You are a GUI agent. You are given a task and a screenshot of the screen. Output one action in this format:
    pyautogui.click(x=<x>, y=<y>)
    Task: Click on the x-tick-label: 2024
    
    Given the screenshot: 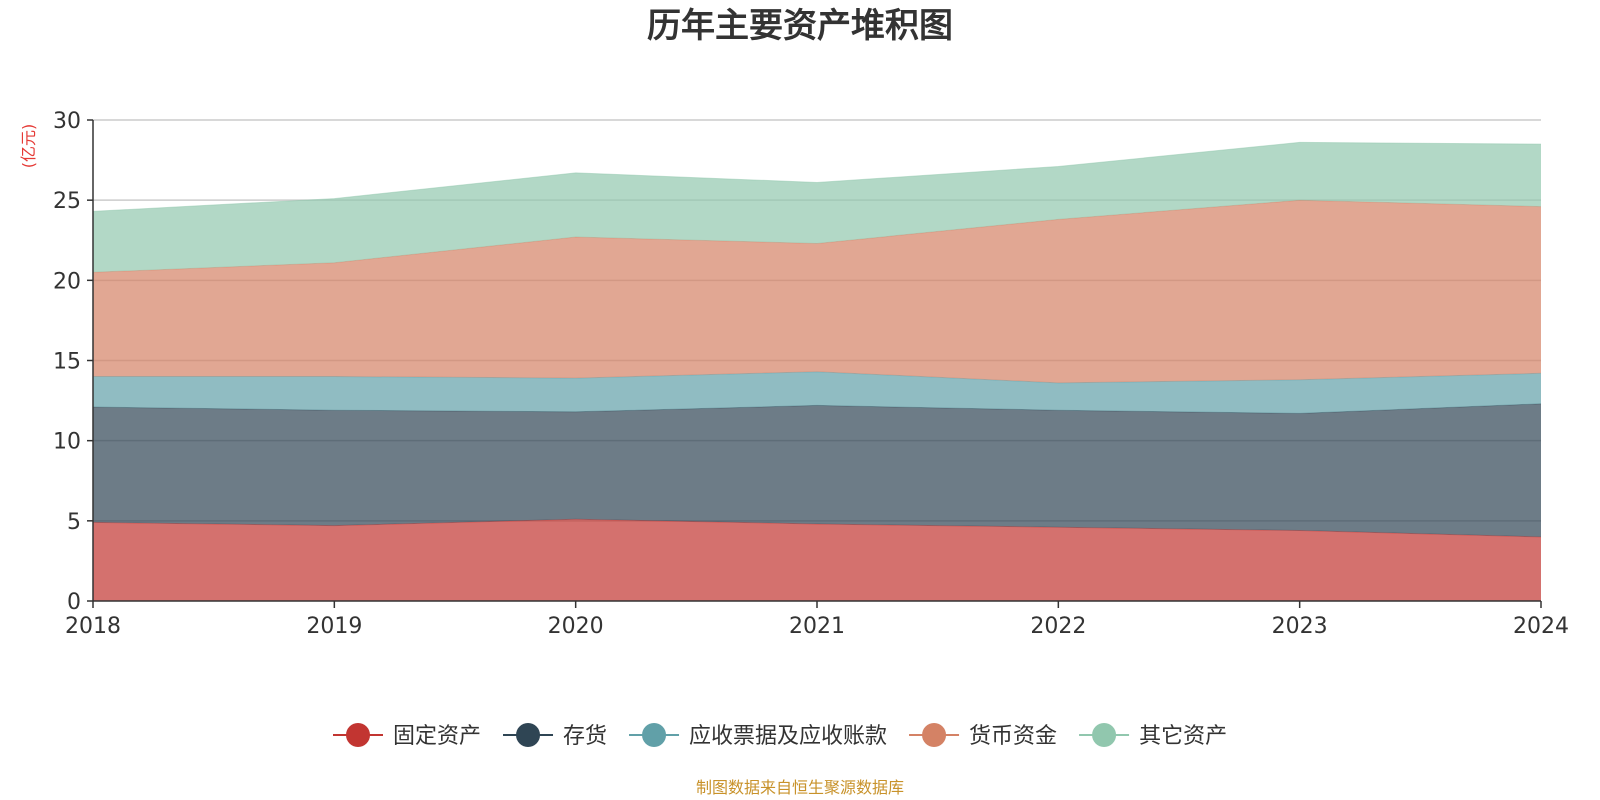 What is the action you would take?
    pyautogui.click(x=1541, y=626)
    